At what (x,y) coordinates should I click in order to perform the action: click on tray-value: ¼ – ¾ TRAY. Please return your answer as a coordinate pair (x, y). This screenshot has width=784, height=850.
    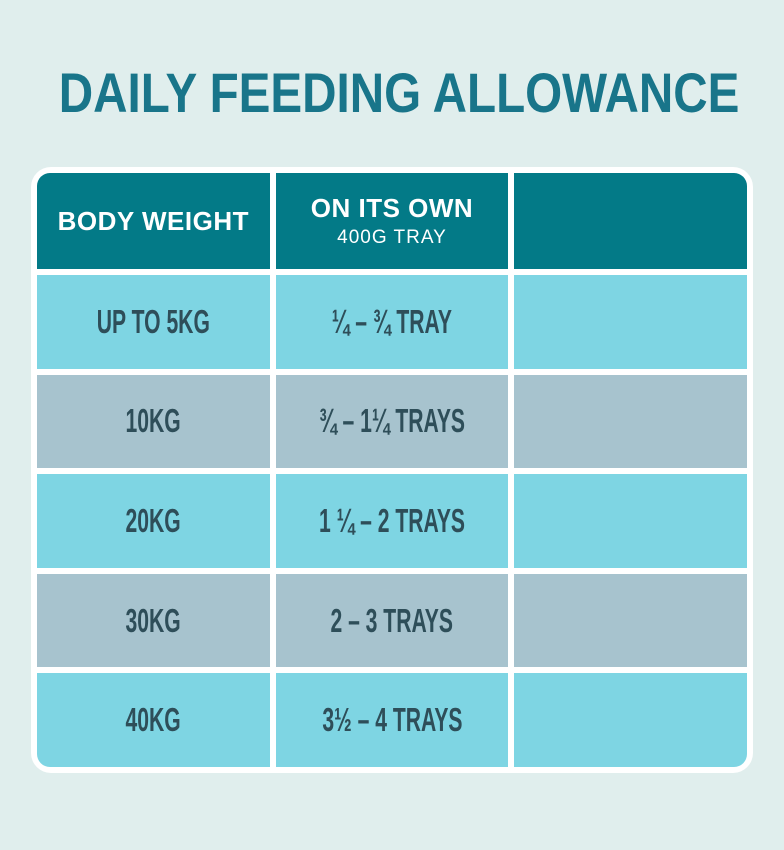
    Looking at the image, I should click on (392, 321).